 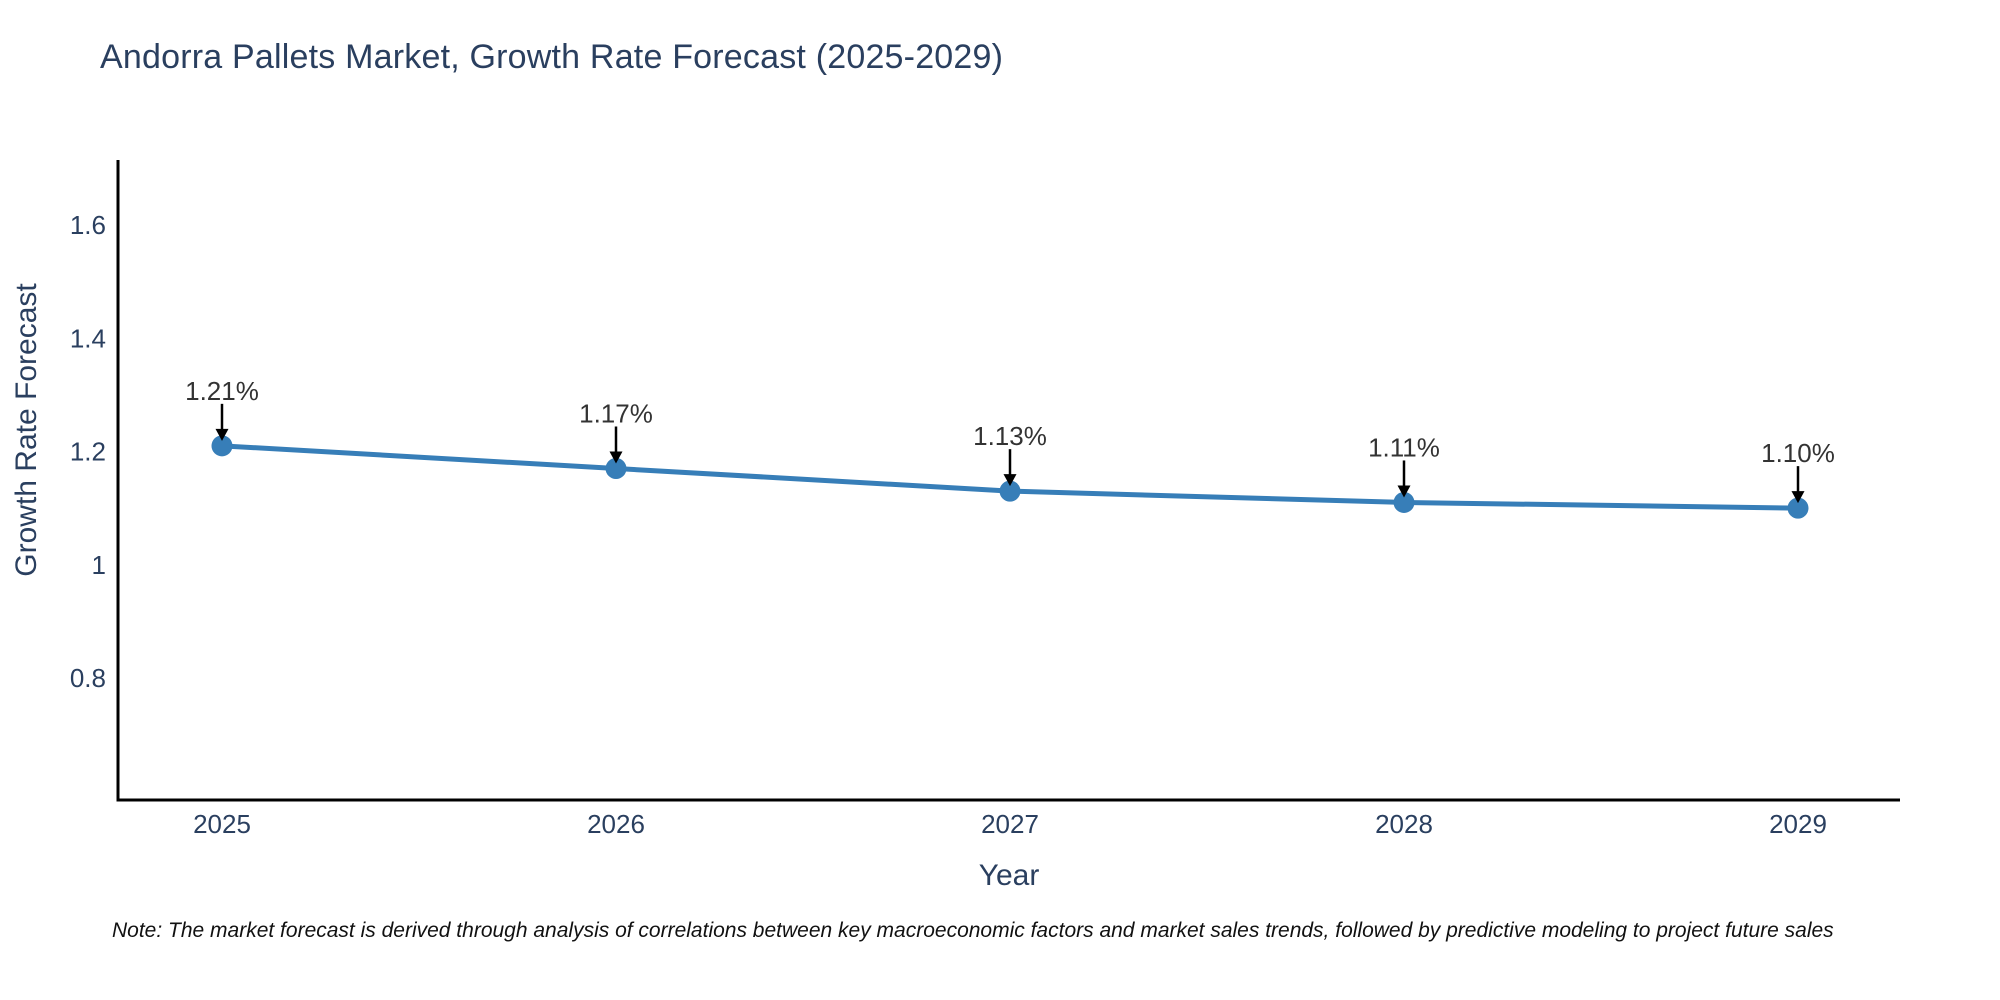 I want to click on y-tick-label: 0.8, so click(x=88, y=678).